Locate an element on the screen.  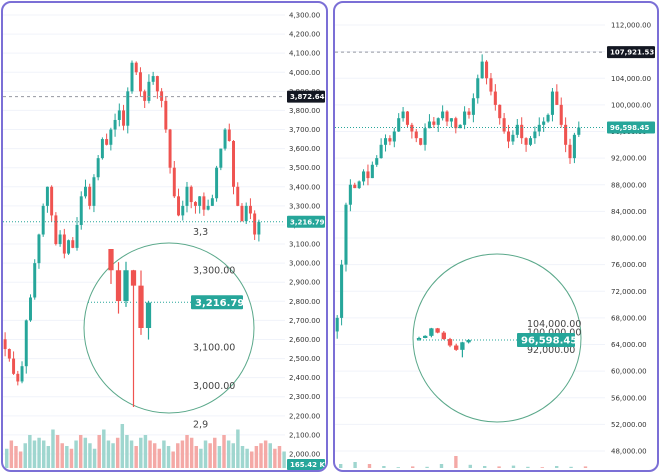
y-tick-label: 2,300.00 is located at coordinates (304, 397).